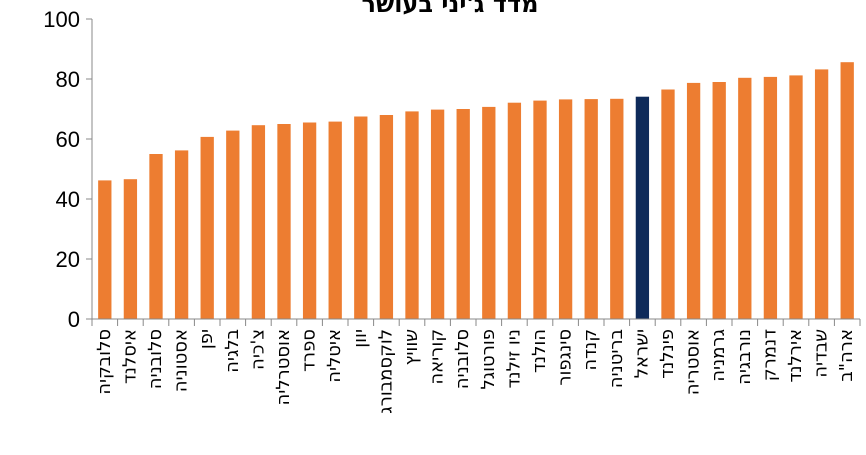  What do you see at coordinates (590, 350) in the screenshot?
I see `x-category-label: קנדה` at bounding box center [590, 350].